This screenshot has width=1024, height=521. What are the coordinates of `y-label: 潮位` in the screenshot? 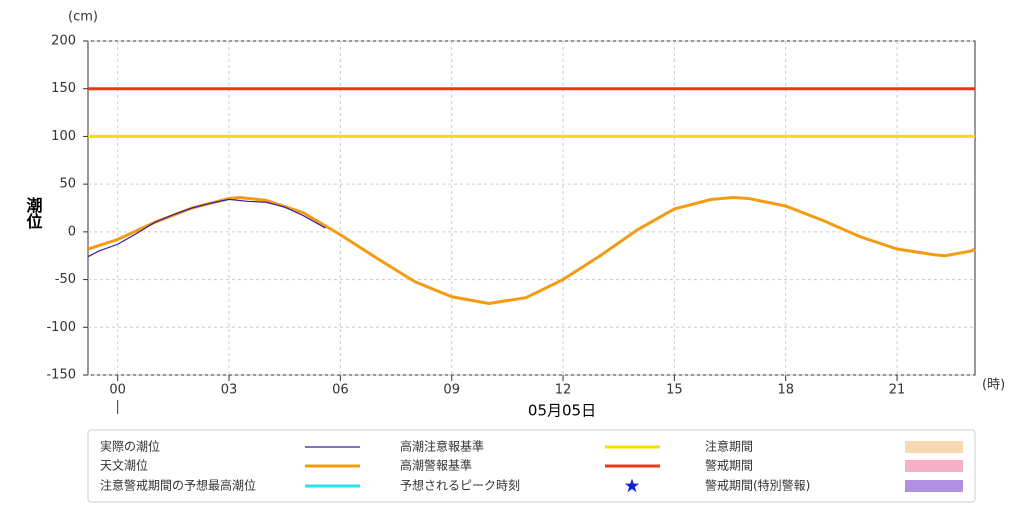 It's located at (33, 213).